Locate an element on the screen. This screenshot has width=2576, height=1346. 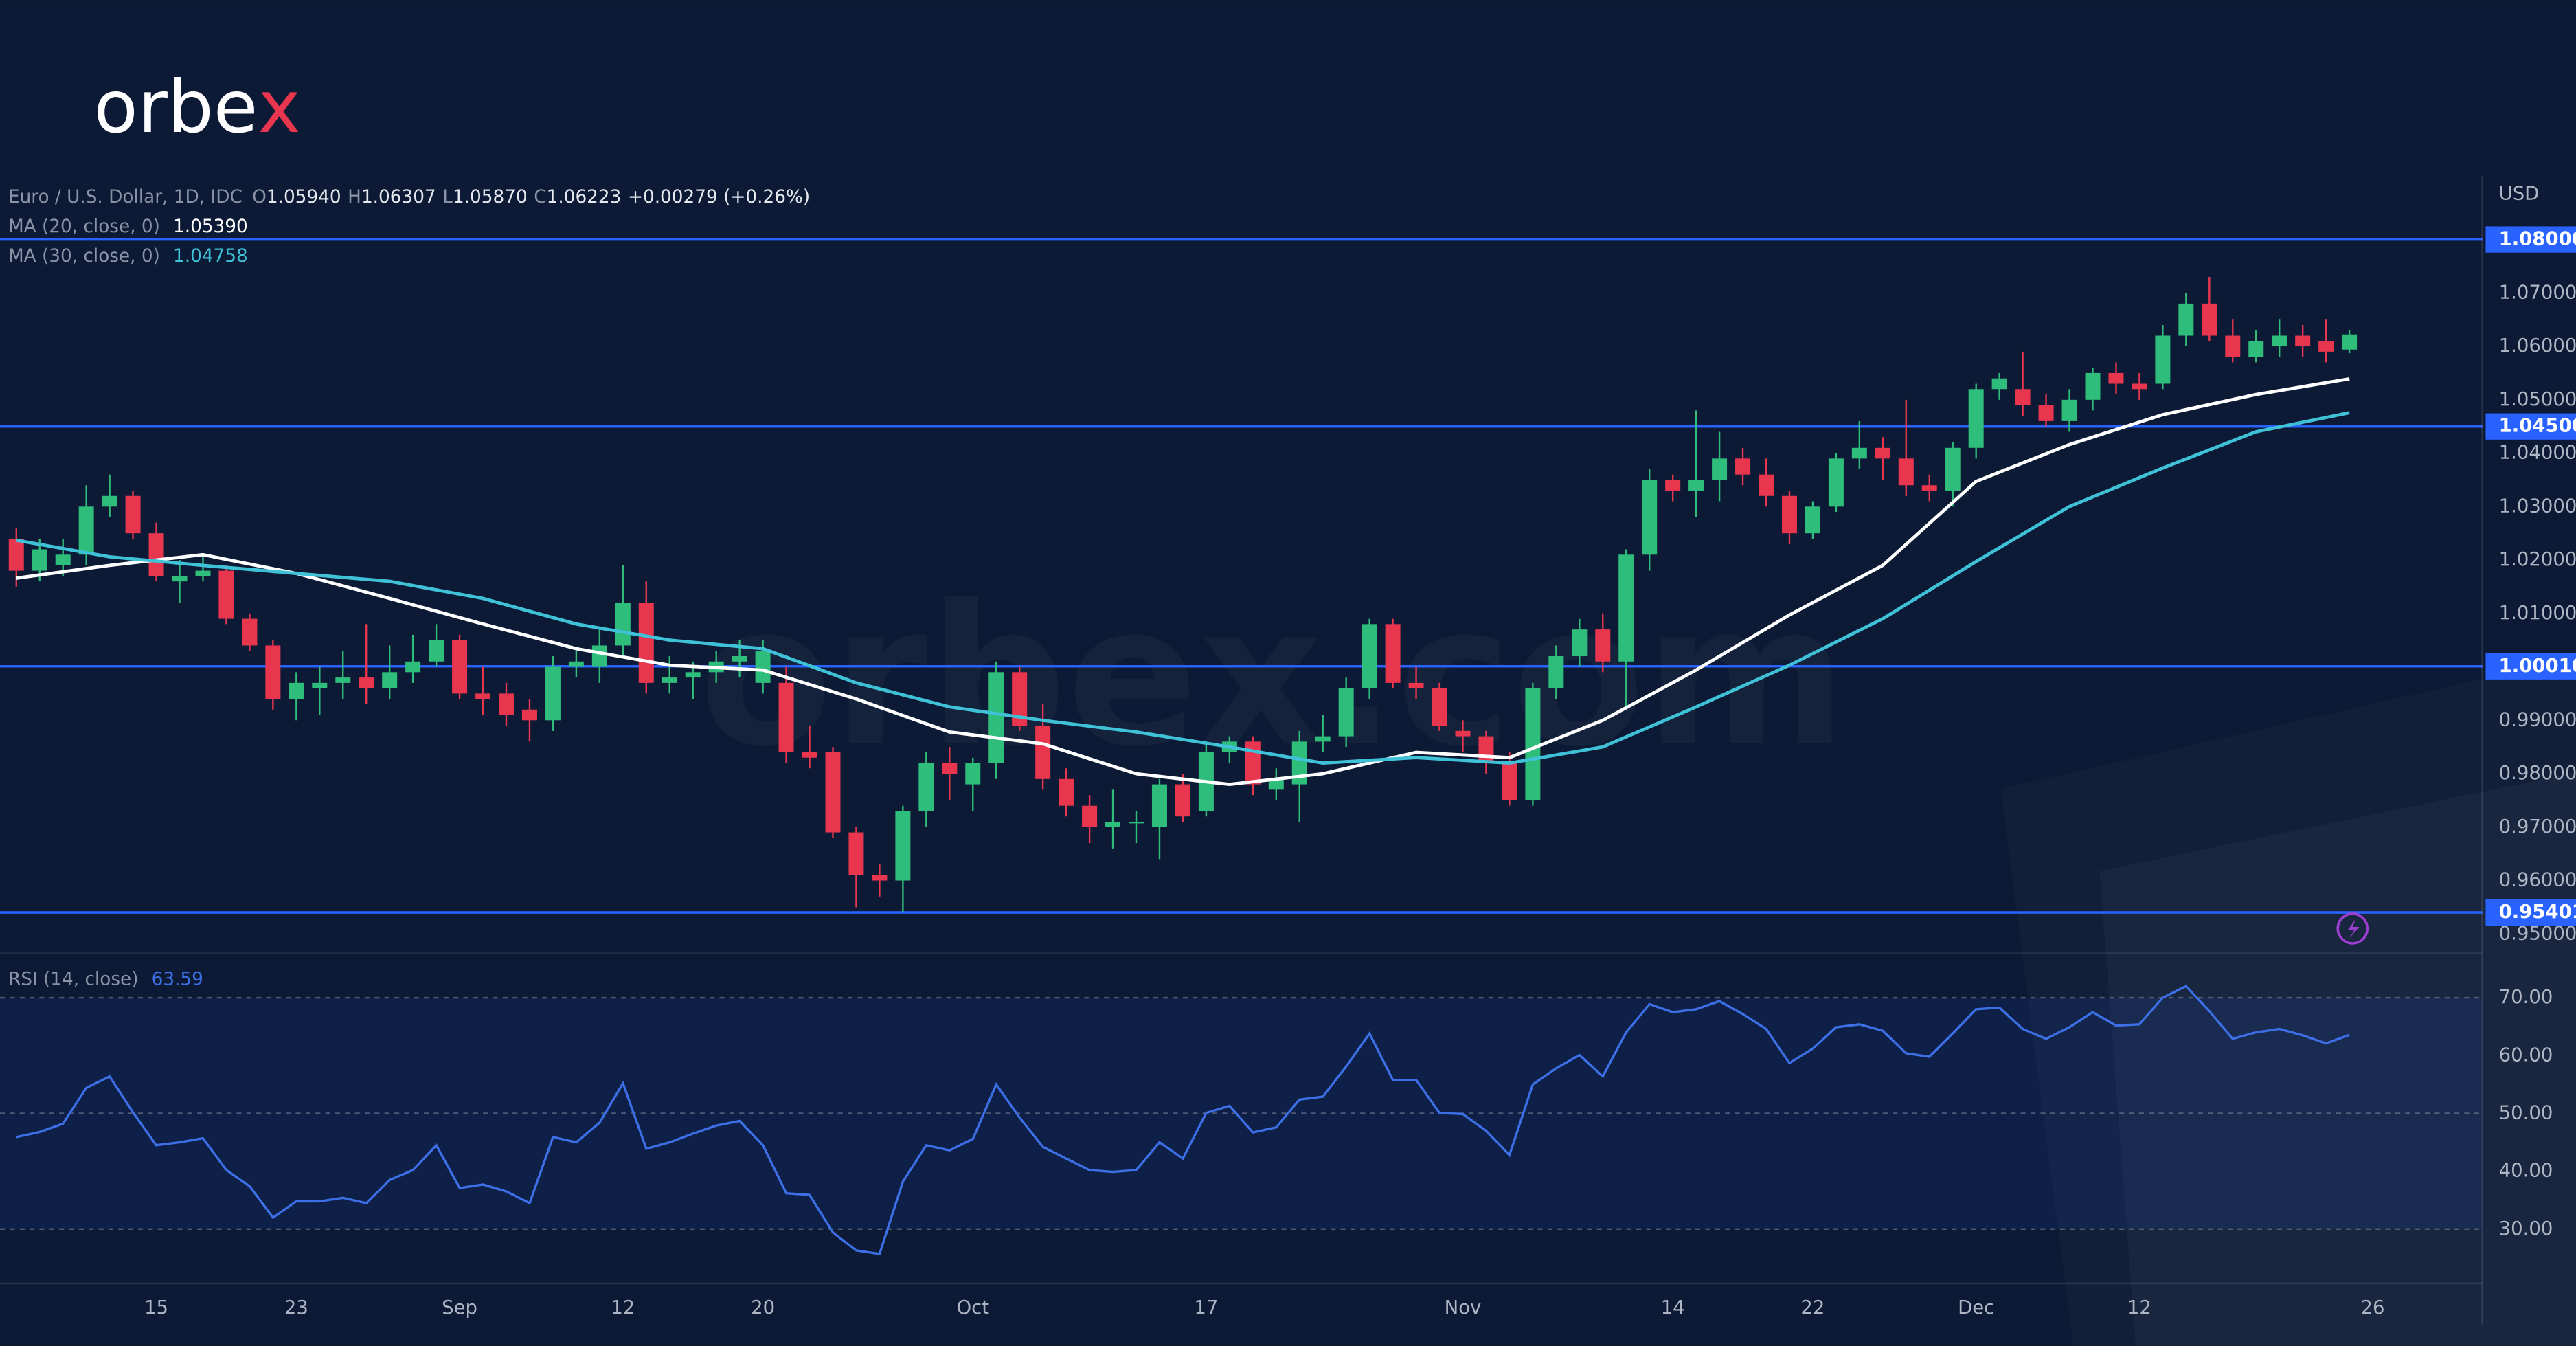
logo-text: orbe is located at coordinates (175, 107).